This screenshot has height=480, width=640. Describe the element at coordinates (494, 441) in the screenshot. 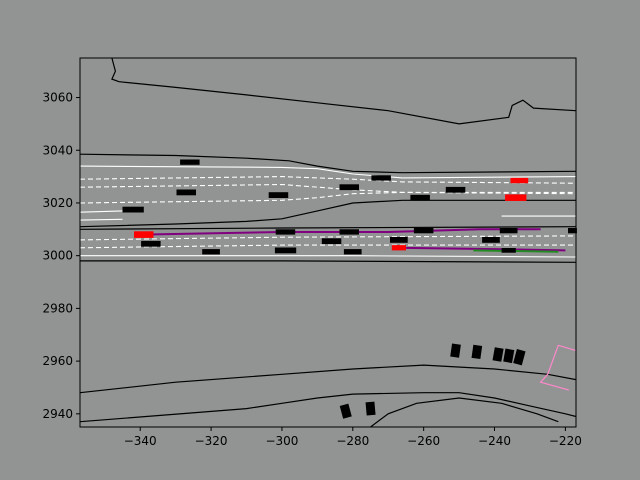

I see `x-tick-label-5: −240` at that location.